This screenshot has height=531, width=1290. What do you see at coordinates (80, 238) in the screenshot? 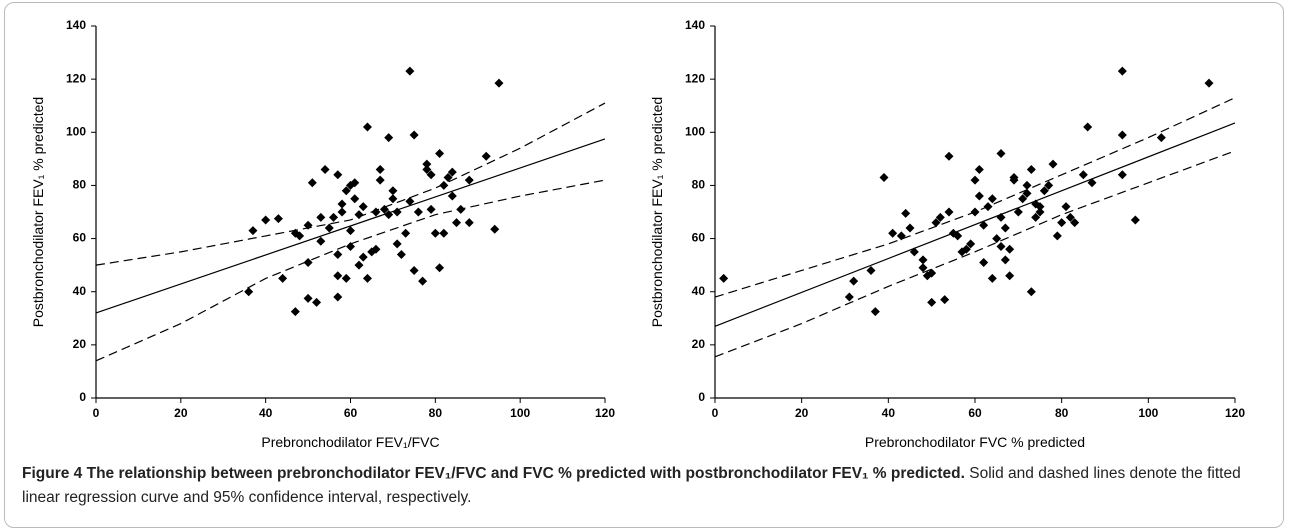
I see `y-tick-label: 60` at bounding box center [80, 238].